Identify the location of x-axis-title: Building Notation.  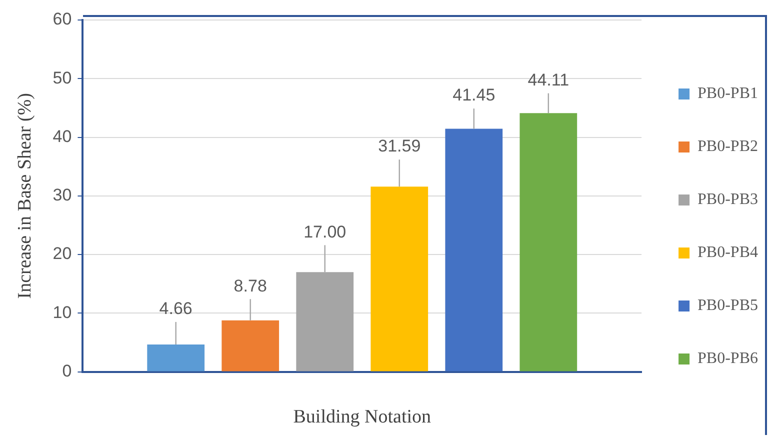
(362, 417).